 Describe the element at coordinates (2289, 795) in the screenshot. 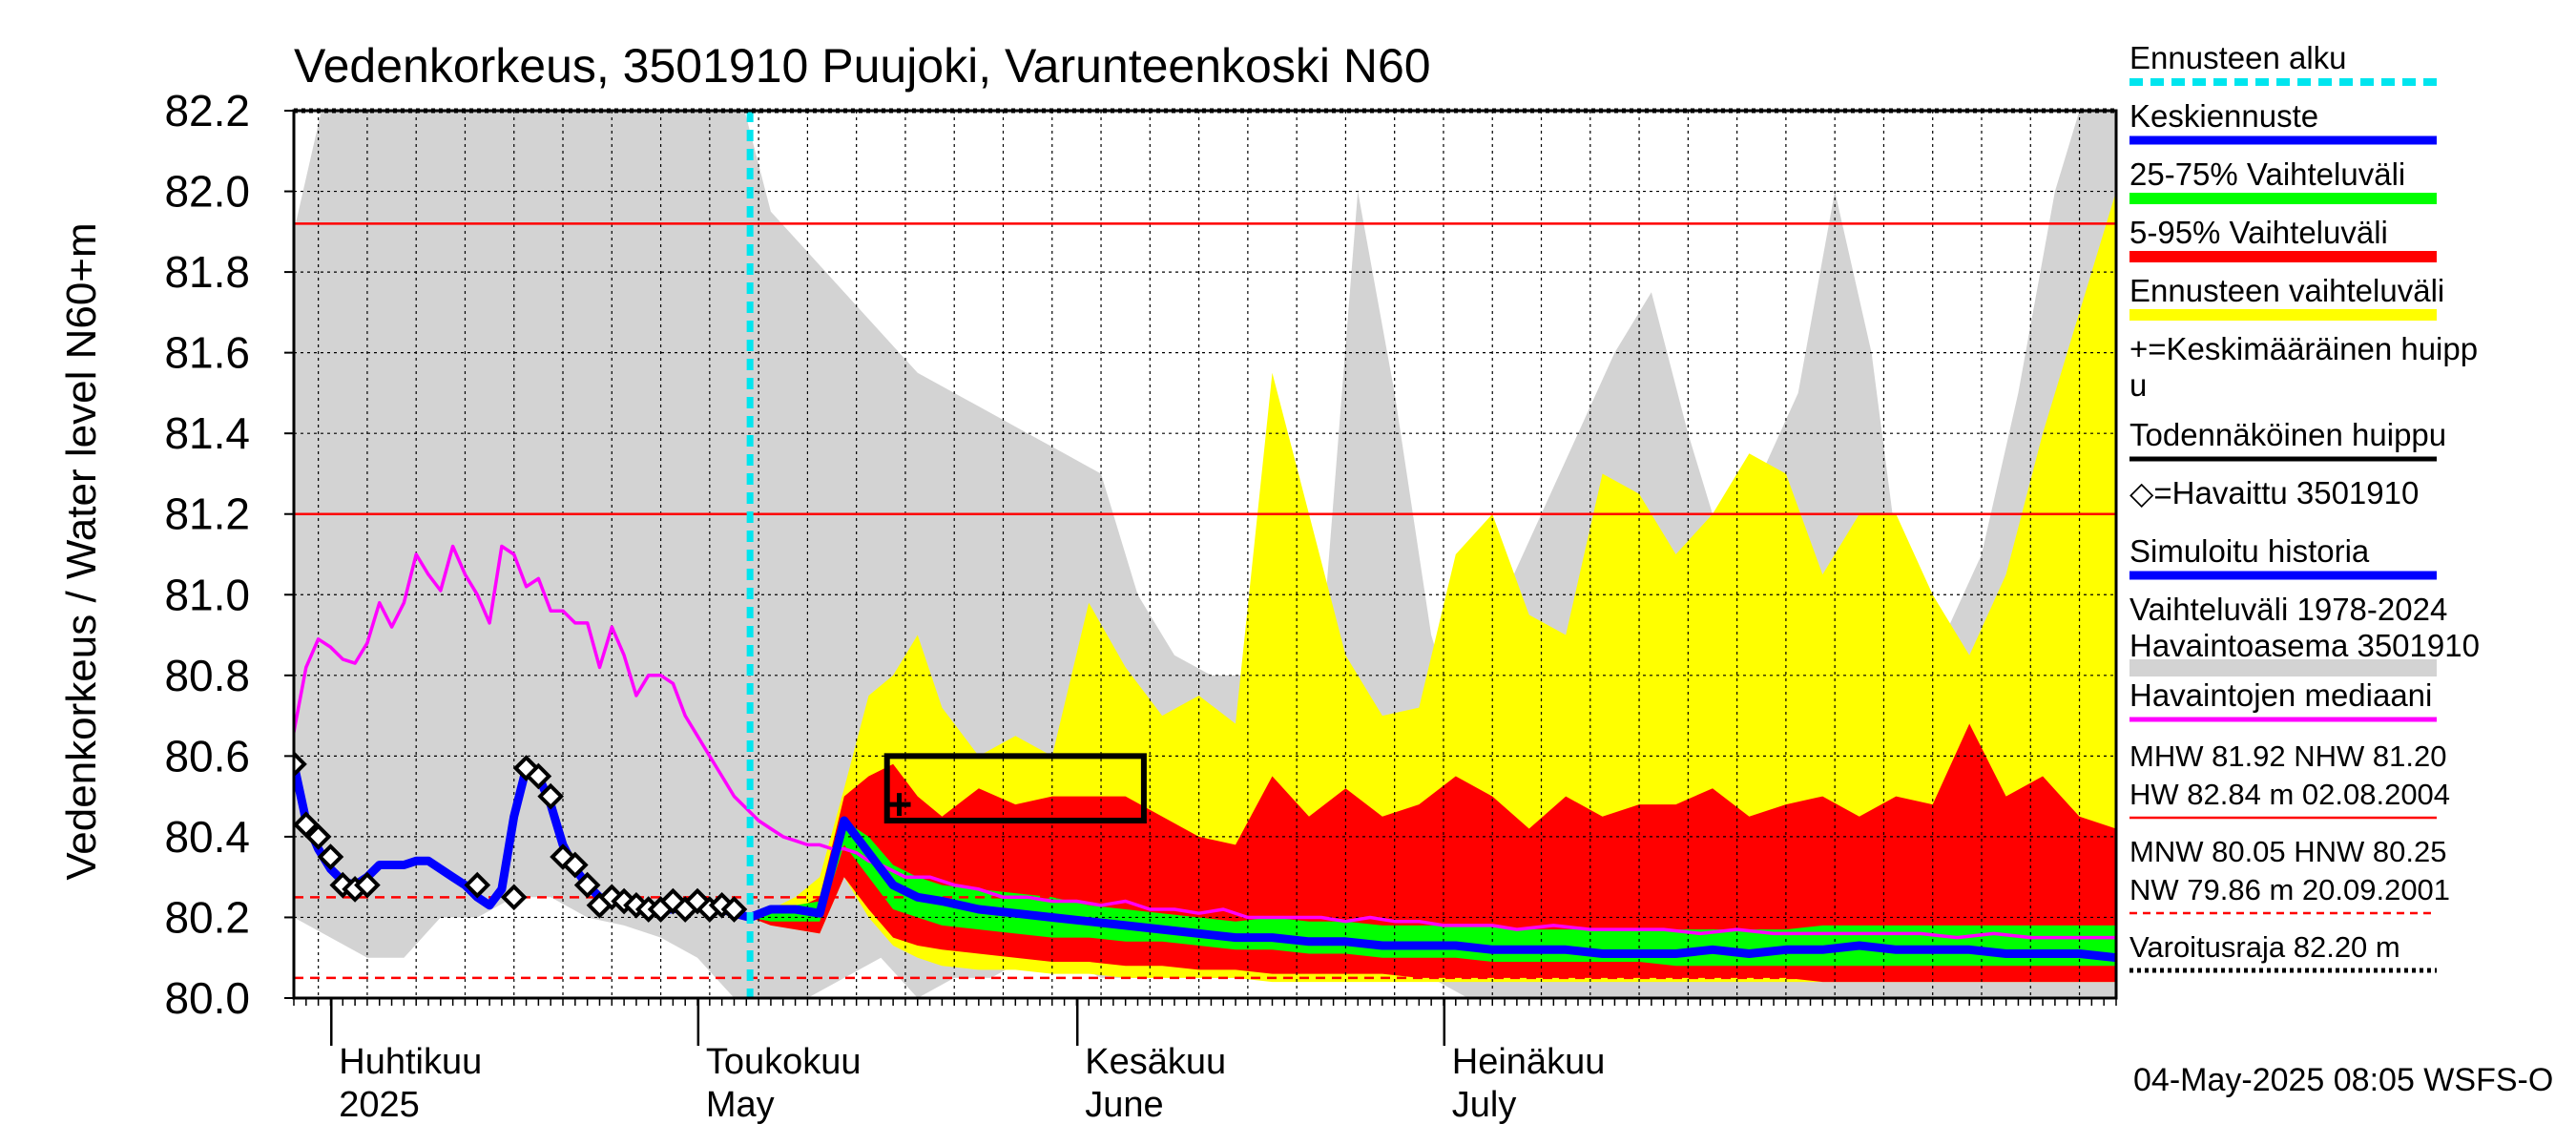

I see `stats-label-2: HW 82.84 m 02.08.2004` at that location.